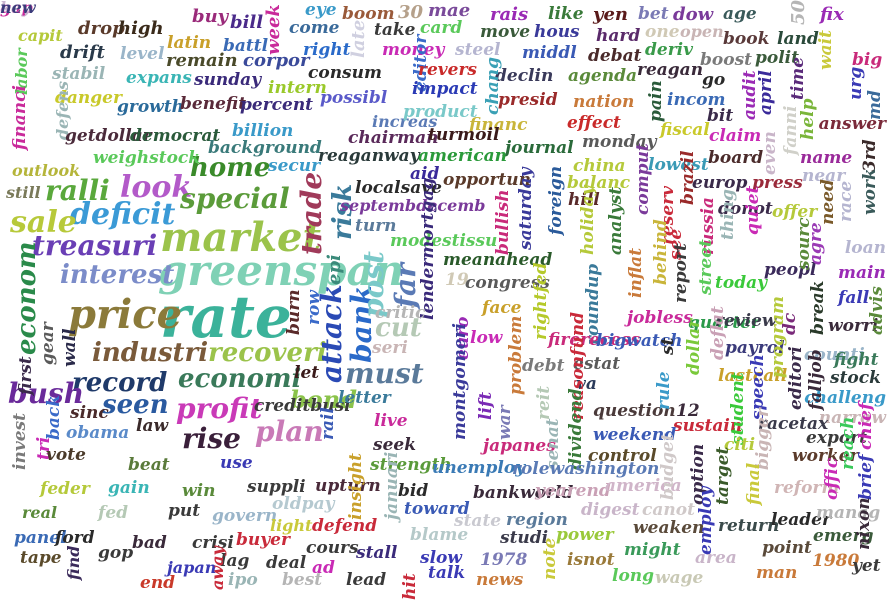  What do you see at coordinates (777, 183) in the screenshot?
I see `cloud-word: press` at bounding box center [777, 183].